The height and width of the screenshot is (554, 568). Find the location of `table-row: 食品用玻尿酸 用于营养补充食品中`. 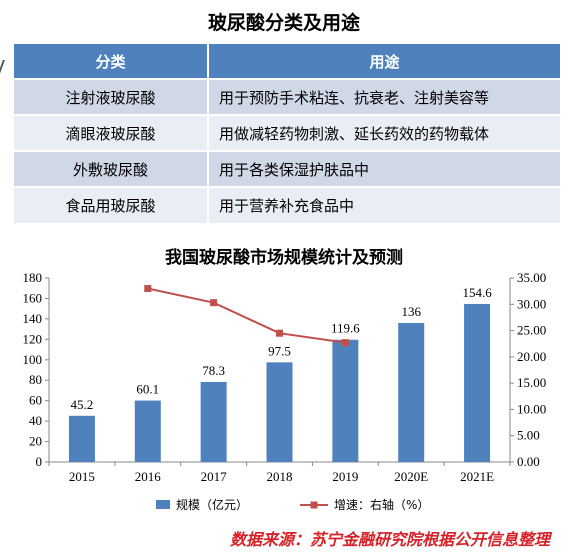

table-row: 食品用玻尿酸 用于营养补充食品中 is located at coordinates (287, 204).